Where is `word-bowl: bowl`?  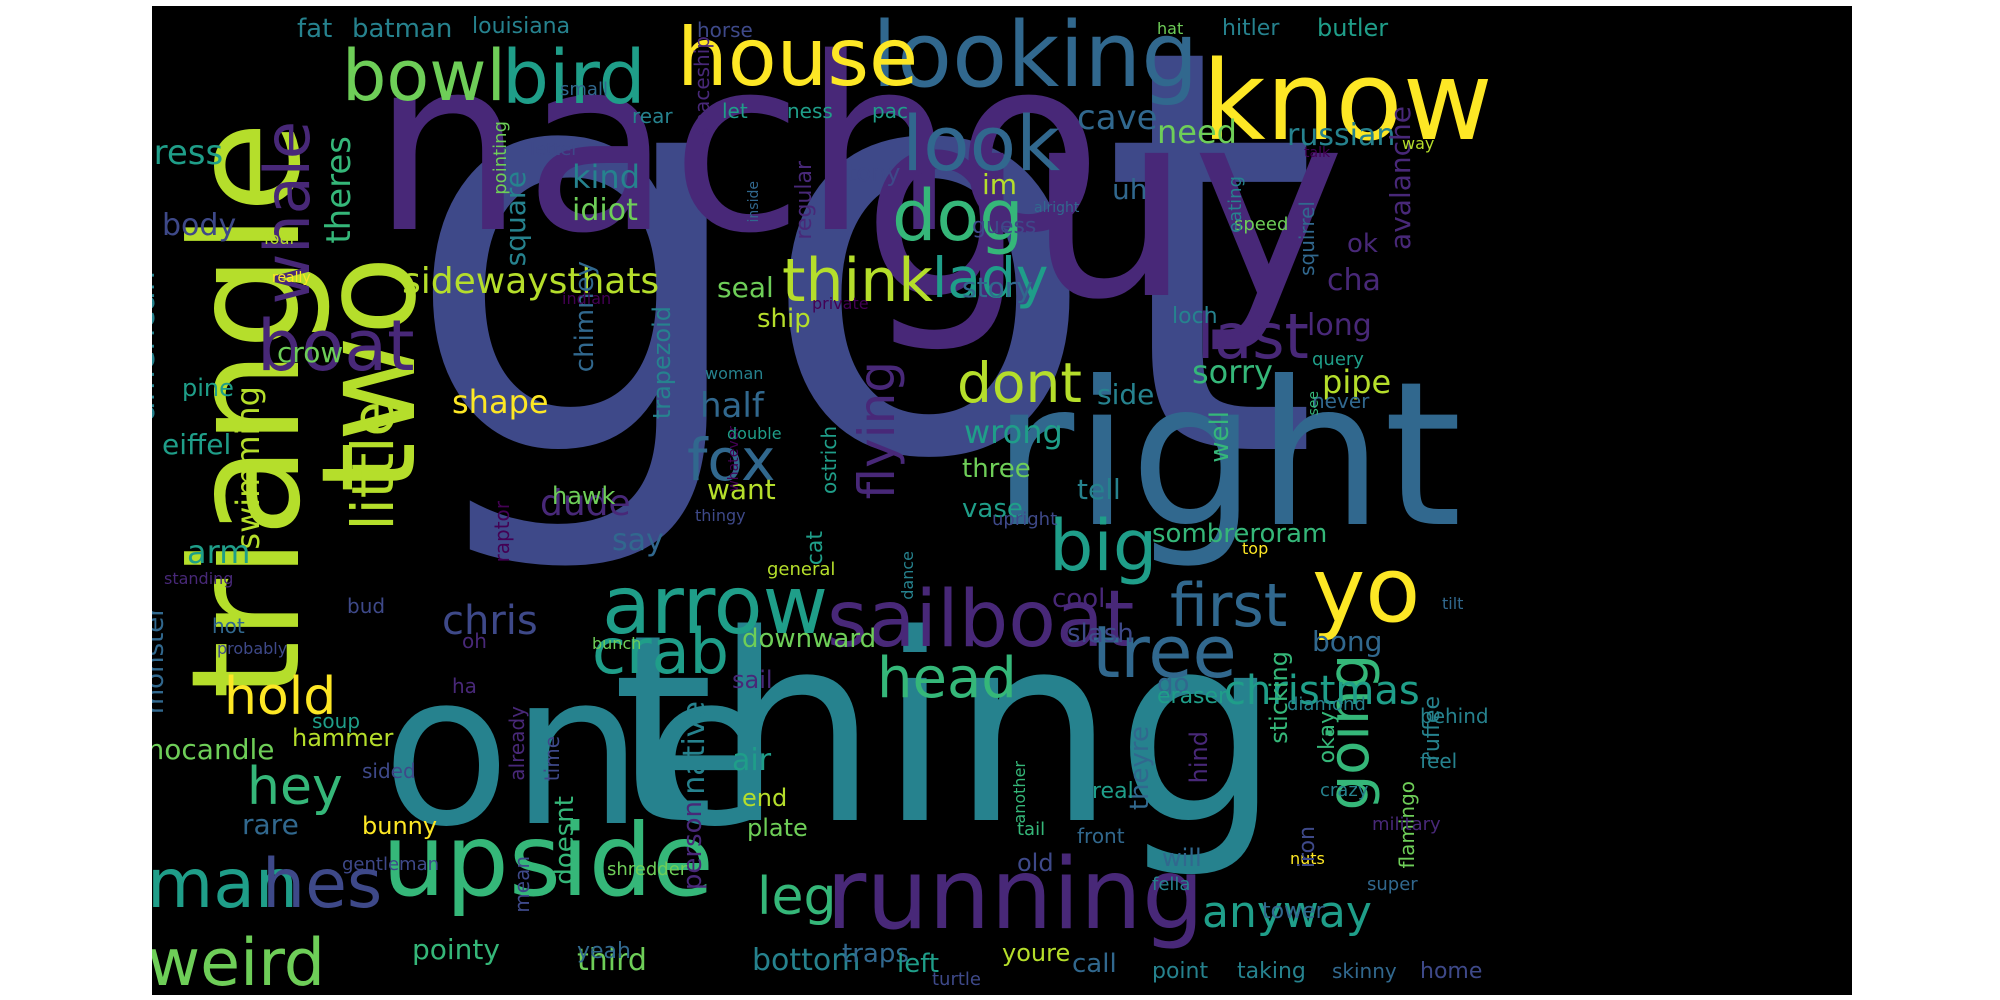
word-bowl: bowl is located at coordinates (424, 76).